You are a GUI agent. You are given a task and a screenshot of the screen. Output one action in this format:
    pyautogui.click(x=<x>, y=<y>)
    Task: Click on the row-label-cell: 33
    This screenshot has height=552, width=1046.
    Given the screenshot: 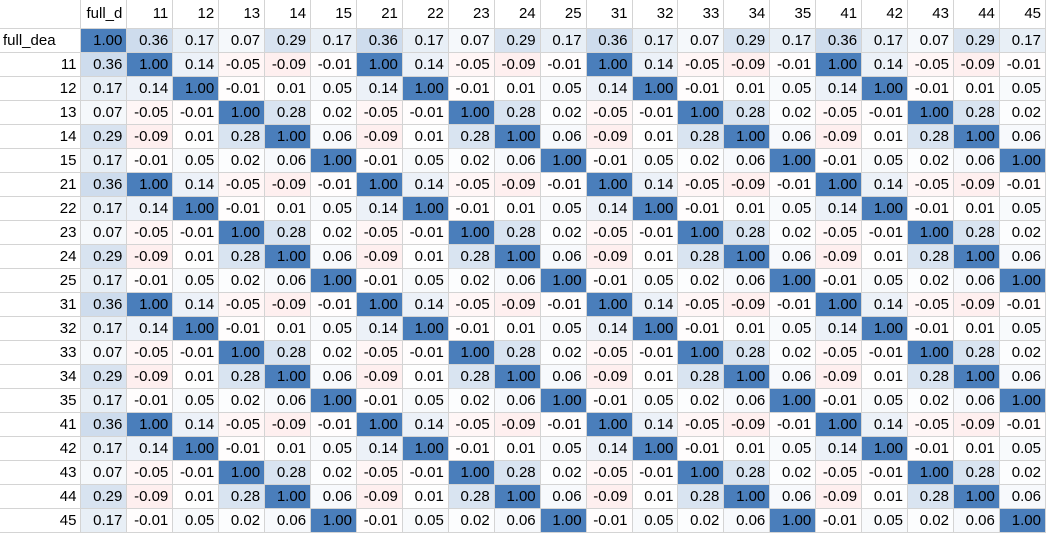 What is the action you would take?
    pyautogui.click(x=41, y=352)
    